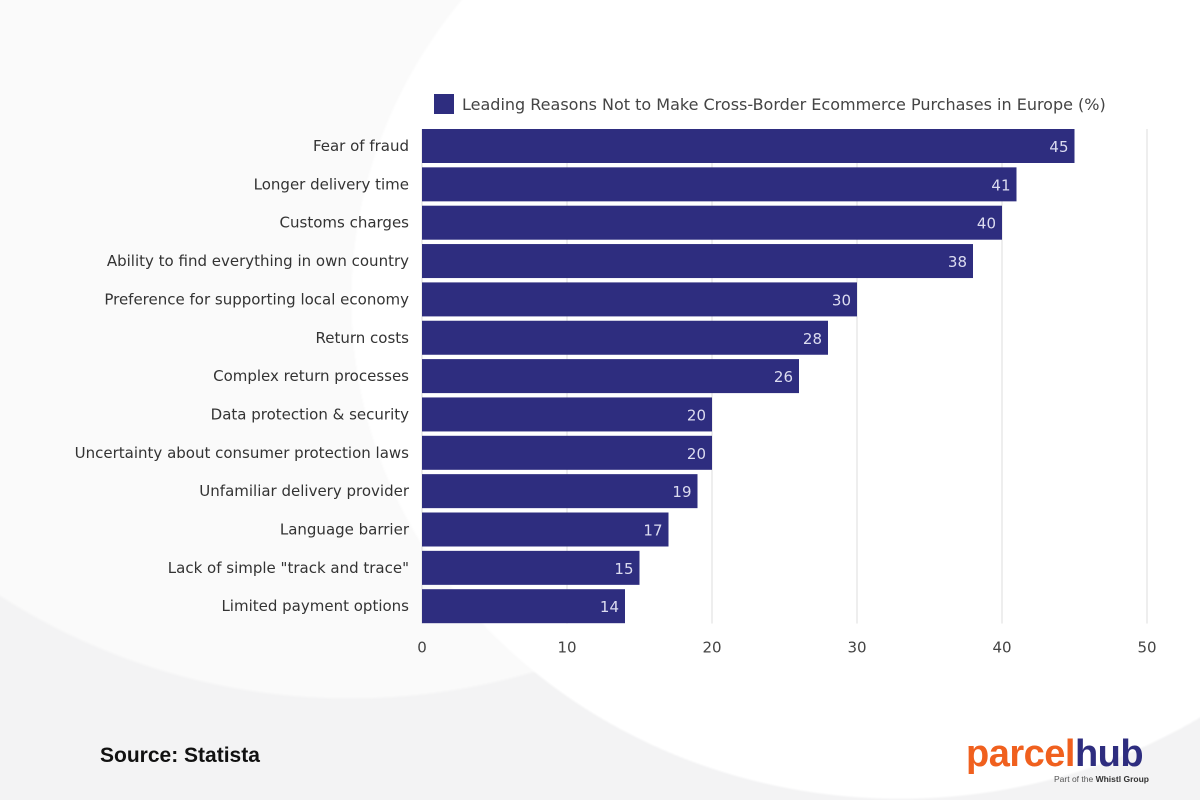 The height and width of the screenshot is (800, 1200). Describe the element at coordinates (256, 299) in the screenshot. I see `category-label: Preference for supporting local economy` at that location.